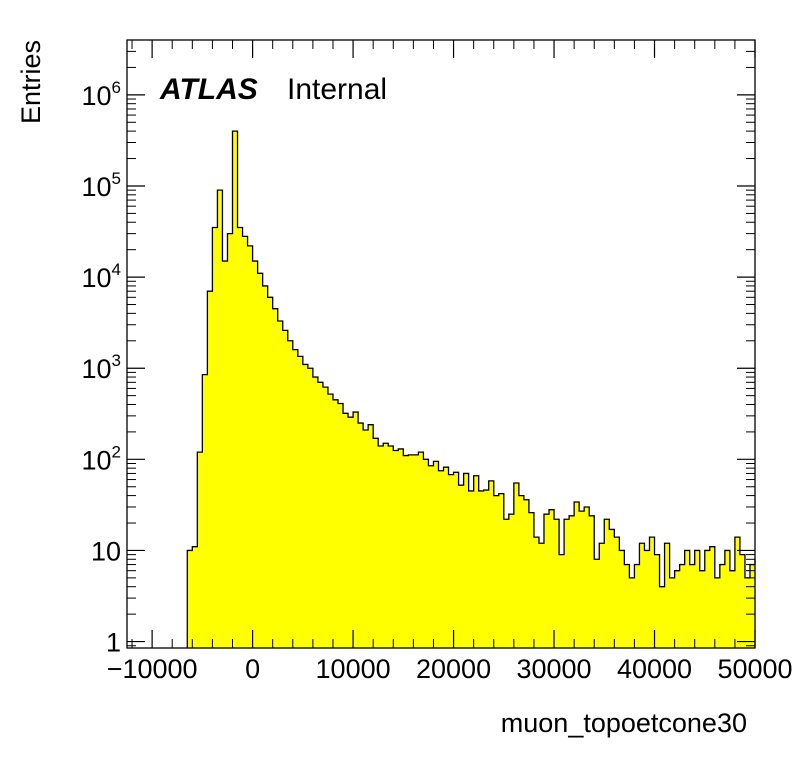 The image size is (796, 772). I want to click on y-tick-label: 10², so click(101, 458).